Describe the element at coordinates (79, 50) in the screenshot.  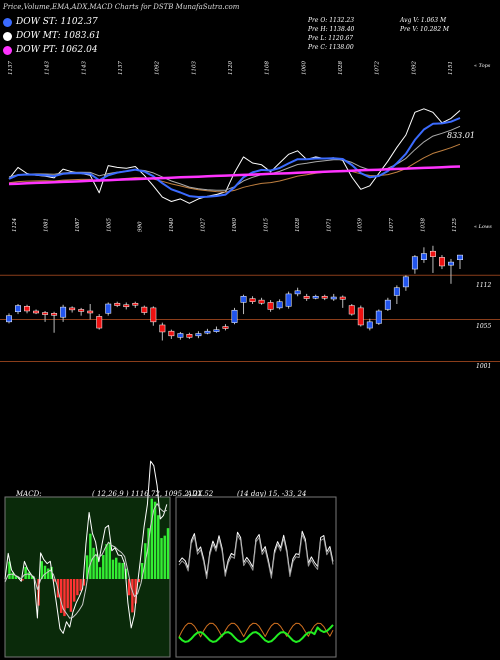
I see `legend-pt-value: 1062.04` at that location.